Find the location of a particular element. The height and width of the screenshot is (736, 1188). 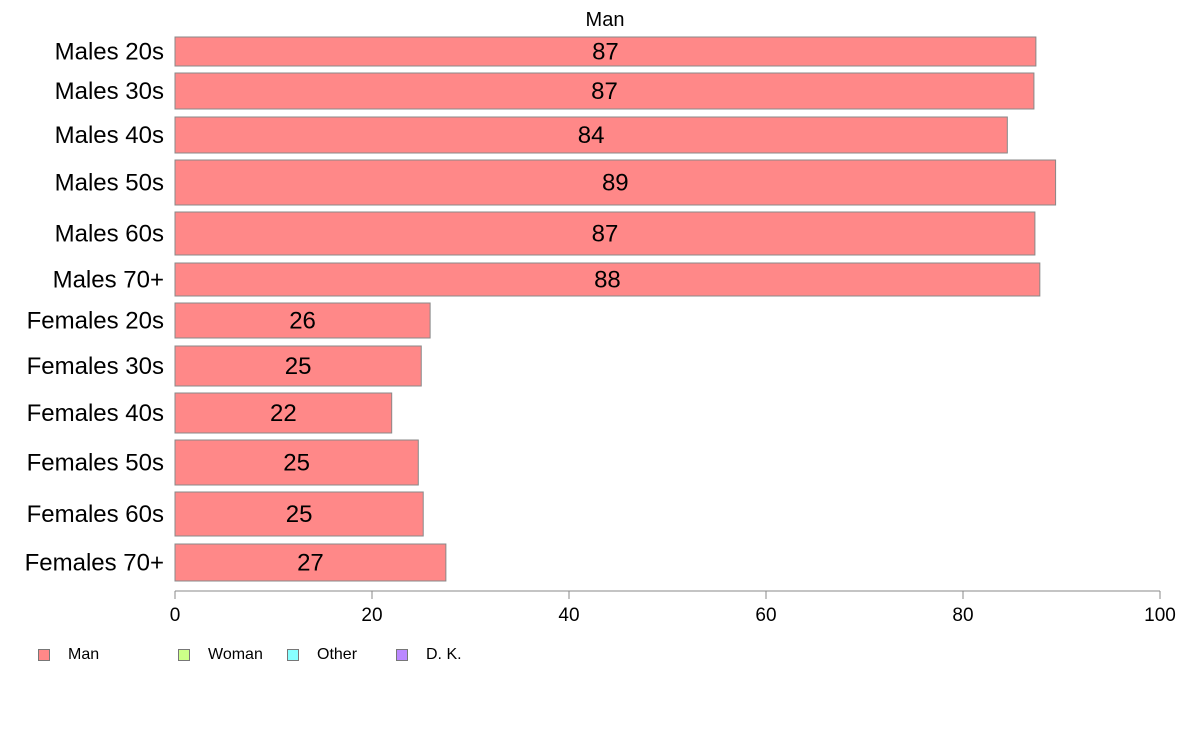

legend-item-woman: Woman is located at coordinates (232, 655).